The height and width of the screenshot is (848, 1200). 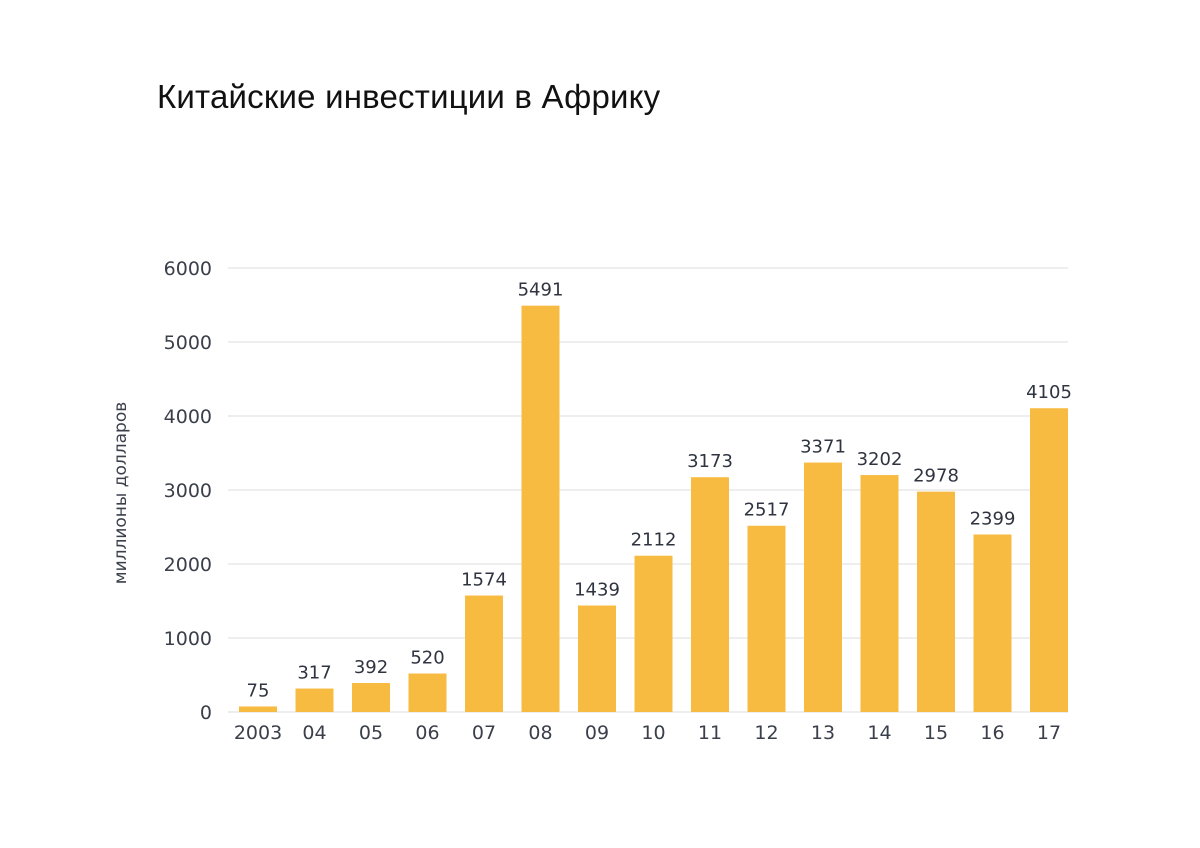 What do you see at coordinates (409, 96) in the screenshot?
I see `chart-title: Китайские инвестиции в Африку` at bounding box center [409, 96].